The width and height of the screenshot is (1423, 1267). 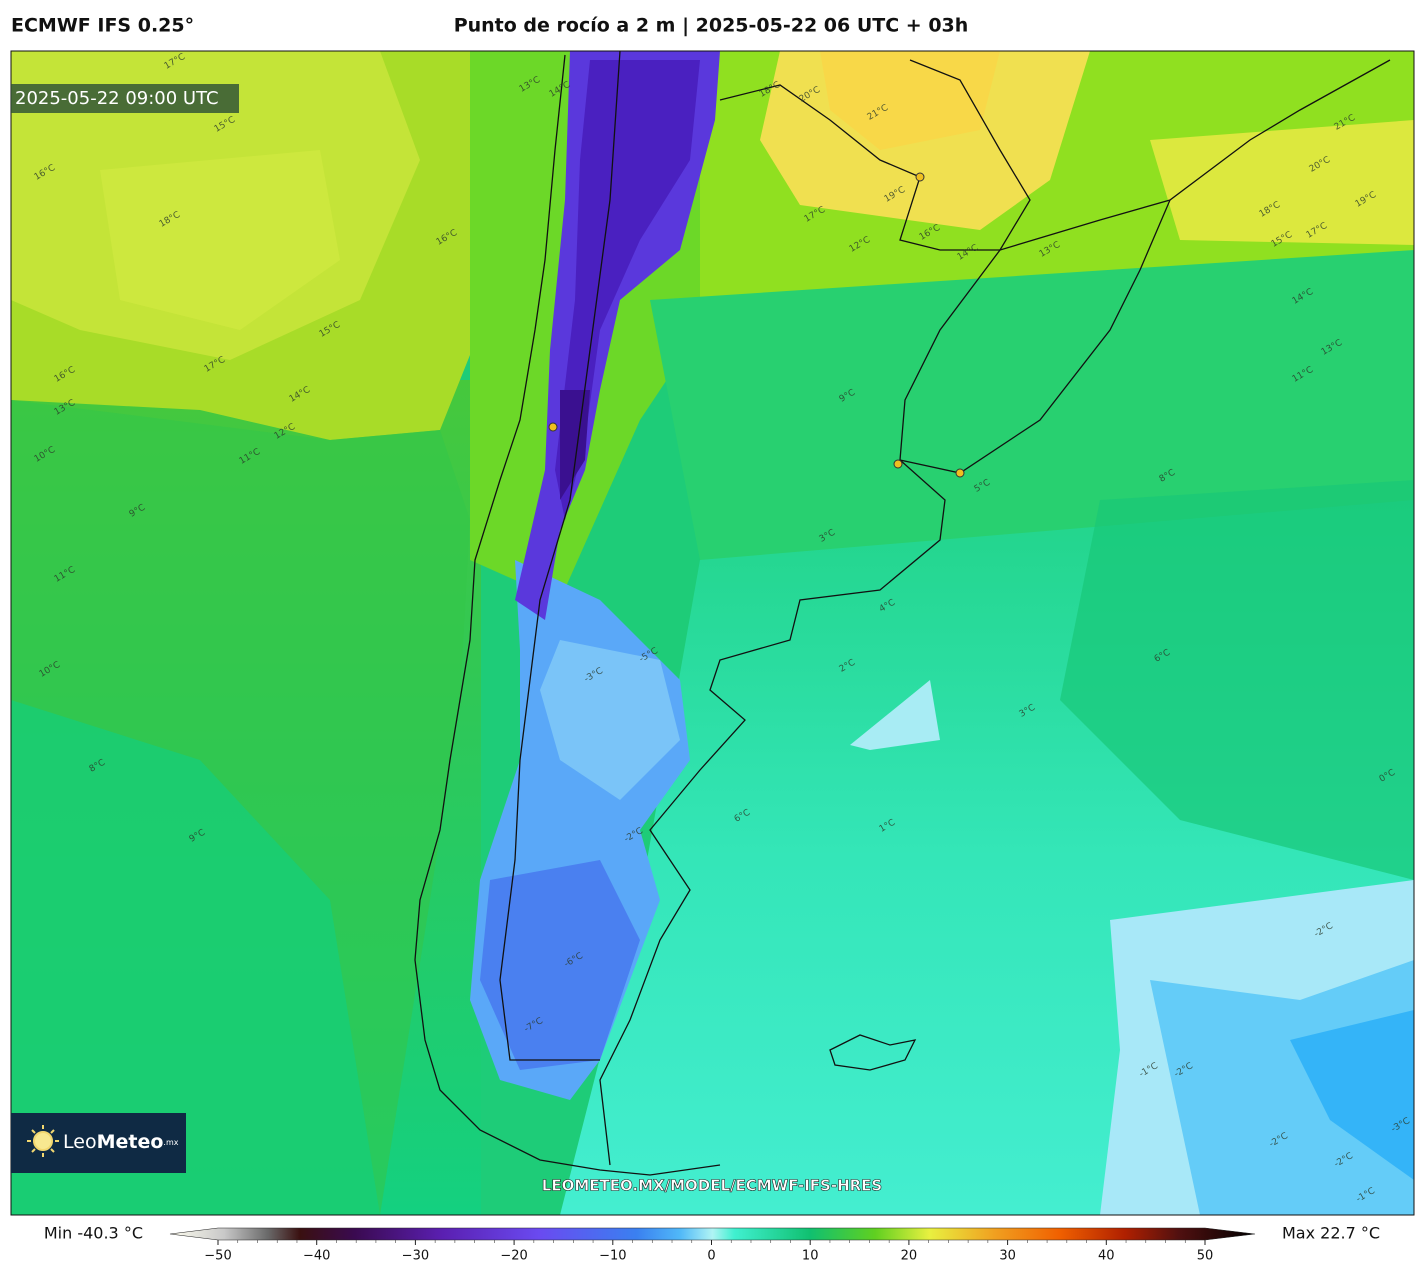 I want to click on logo-text: LeoMeteo.mx, so click(x=121, y=1142).